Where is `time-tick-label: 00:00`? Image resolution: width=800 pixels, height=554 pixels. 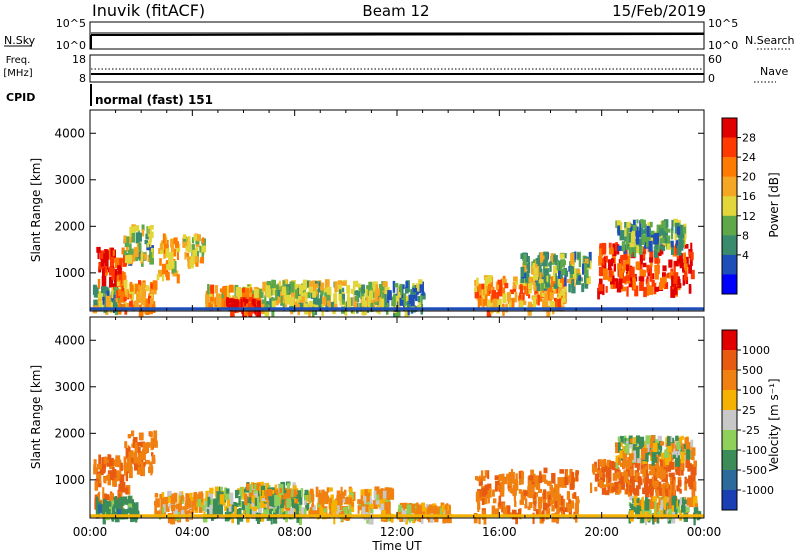 time-tick-label: 00:00 is located at coordinates (90, 532).